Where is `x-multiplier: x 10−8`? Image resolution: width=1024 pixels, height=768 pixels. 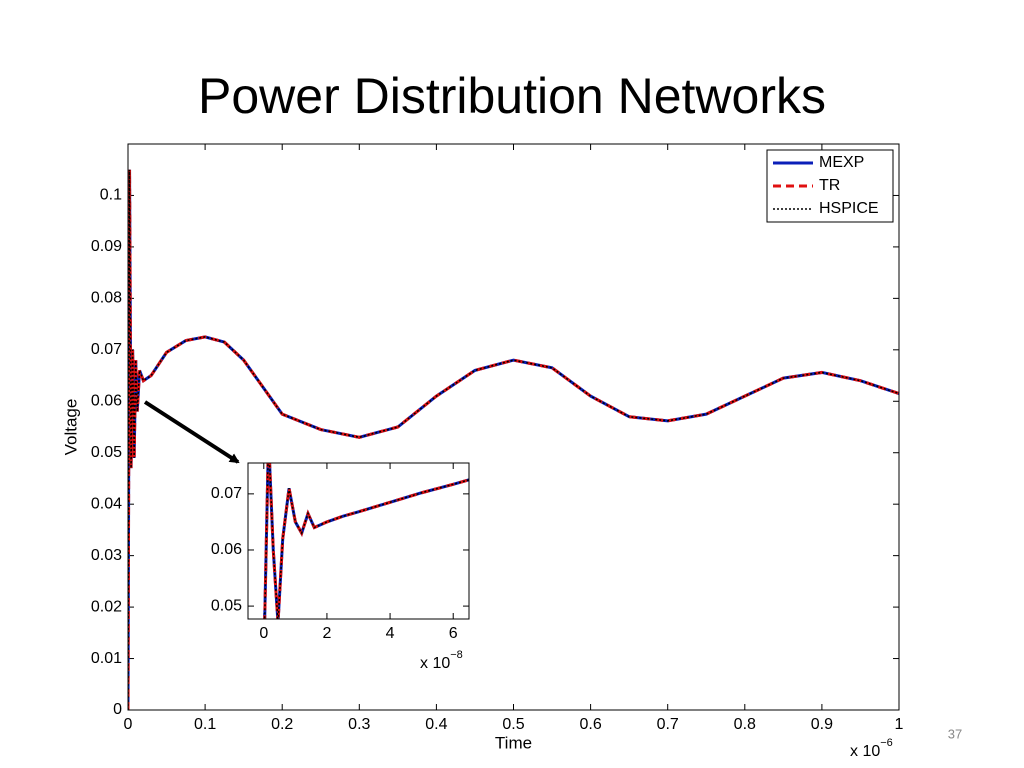
x-multiplier: x 10−8 is located at coordinates (441, 660).